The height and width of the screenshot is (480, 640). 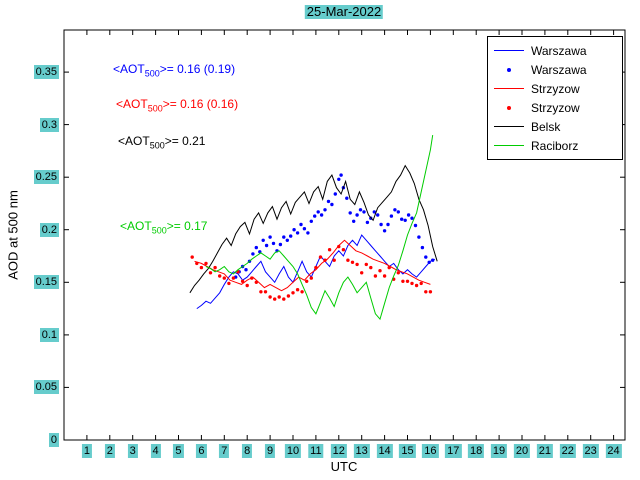 What do you see at coordinates (384, 451) in the screenshot?
I see `x-tick-label: 14` at bounding box center [384, 451].